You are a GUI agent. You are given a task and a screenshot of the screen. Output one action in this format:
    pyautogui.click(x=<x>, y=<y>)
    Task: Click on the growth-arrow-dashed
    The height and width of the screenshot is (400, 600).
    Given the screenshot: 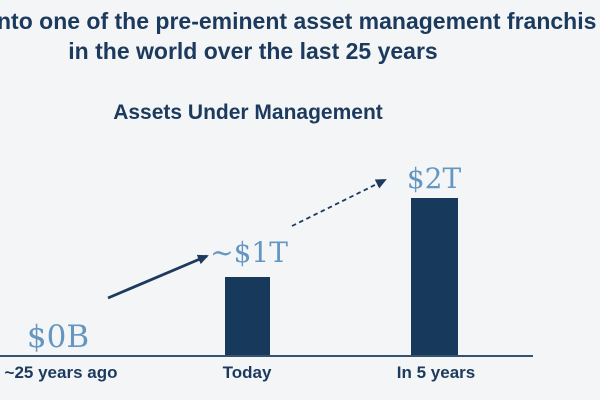 What is the action you would take?
    pyautogui.click(x=339, y=203)
    